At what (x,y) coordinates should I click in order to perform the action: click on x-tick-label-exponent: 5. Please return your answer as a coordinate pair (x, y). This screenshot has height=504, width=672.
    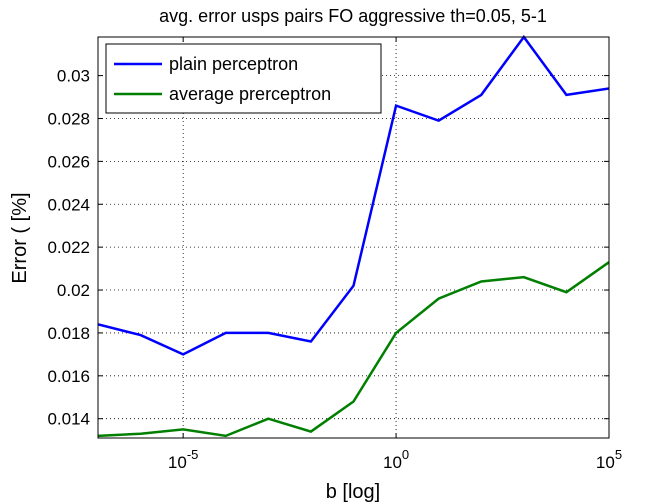
    Looking at the image, I should click on (618, 454).